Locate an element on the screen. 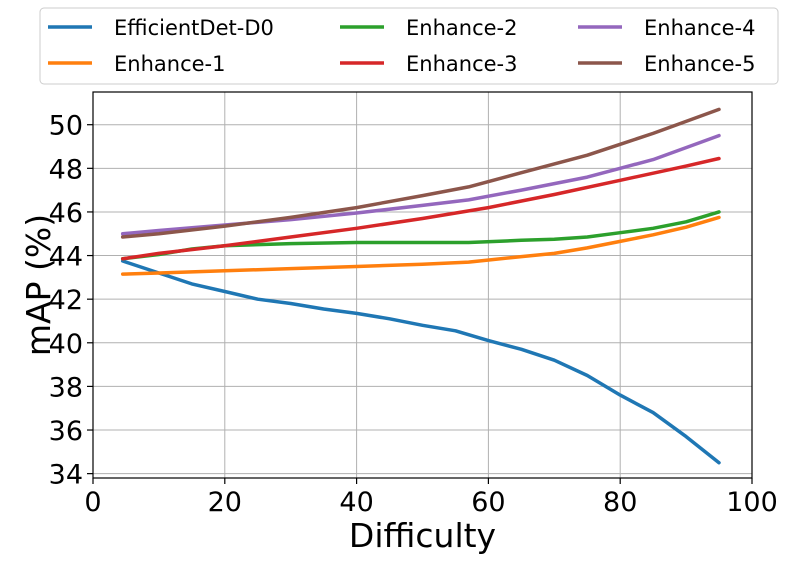  x-tick-label: 80 is located at coordinates (620, 502).